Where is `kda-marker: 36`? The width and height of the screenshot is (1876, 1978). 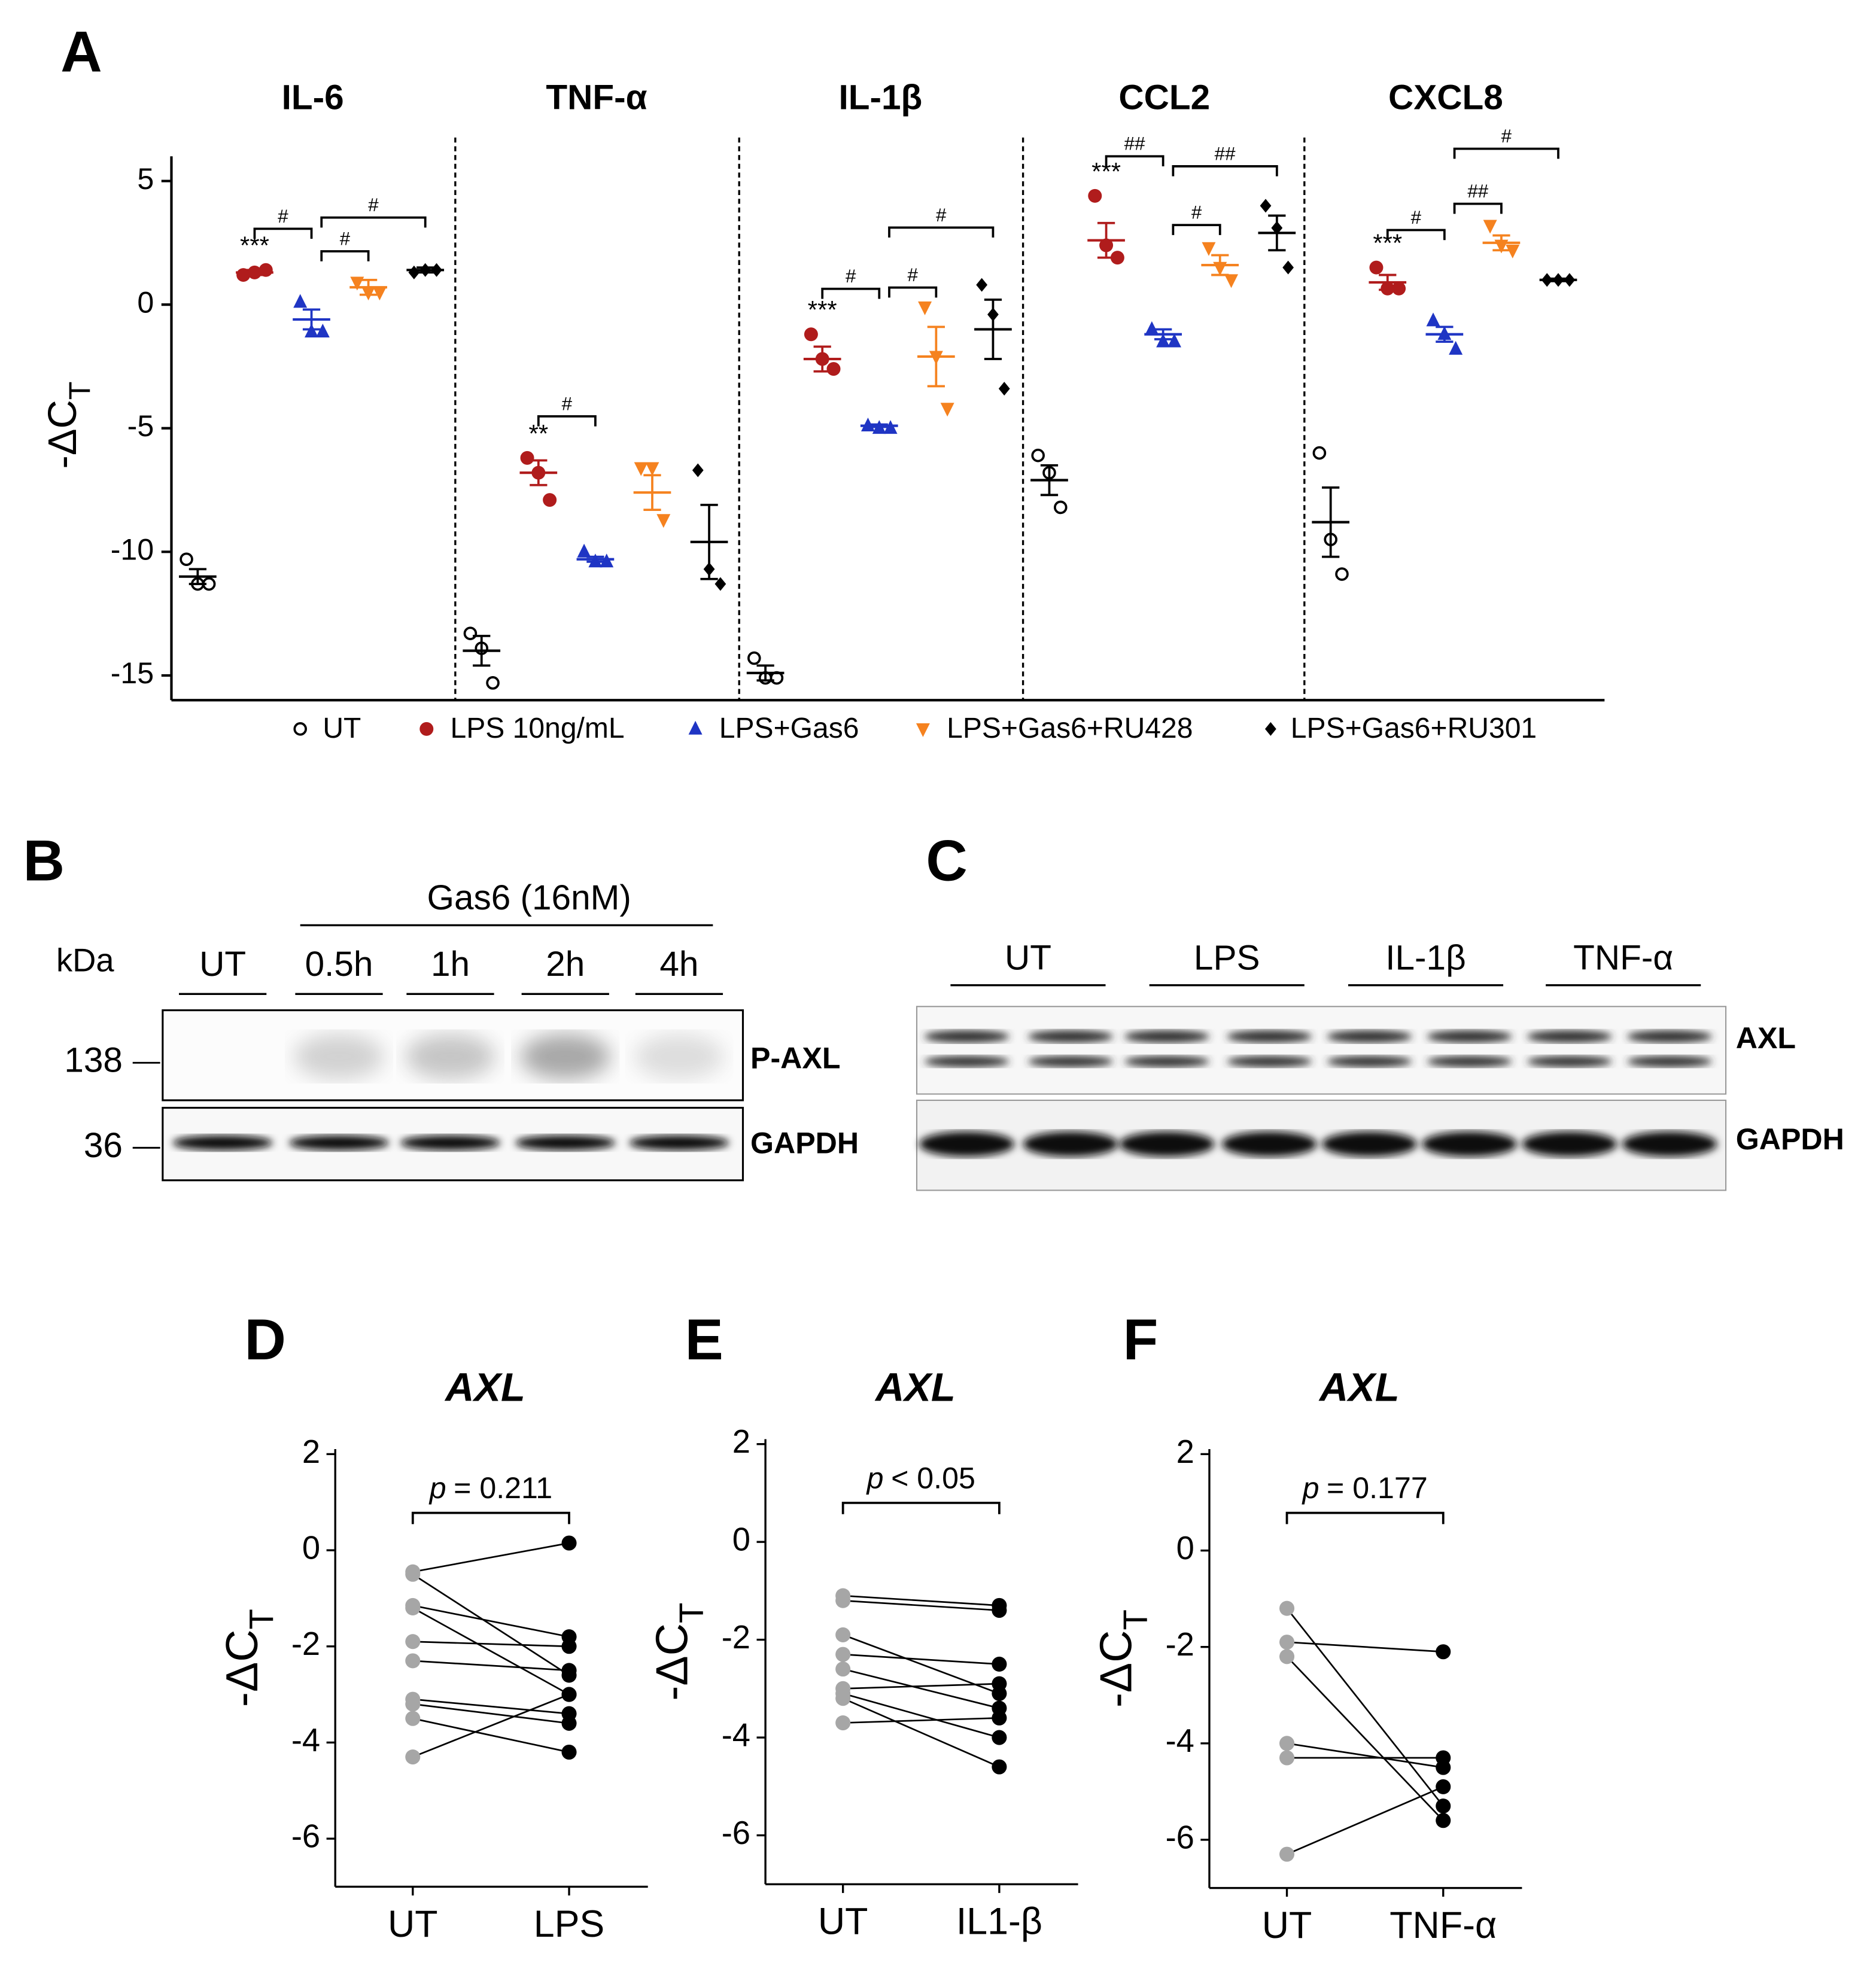 kda-marker: 36 is located at coordinates (103, 1145).